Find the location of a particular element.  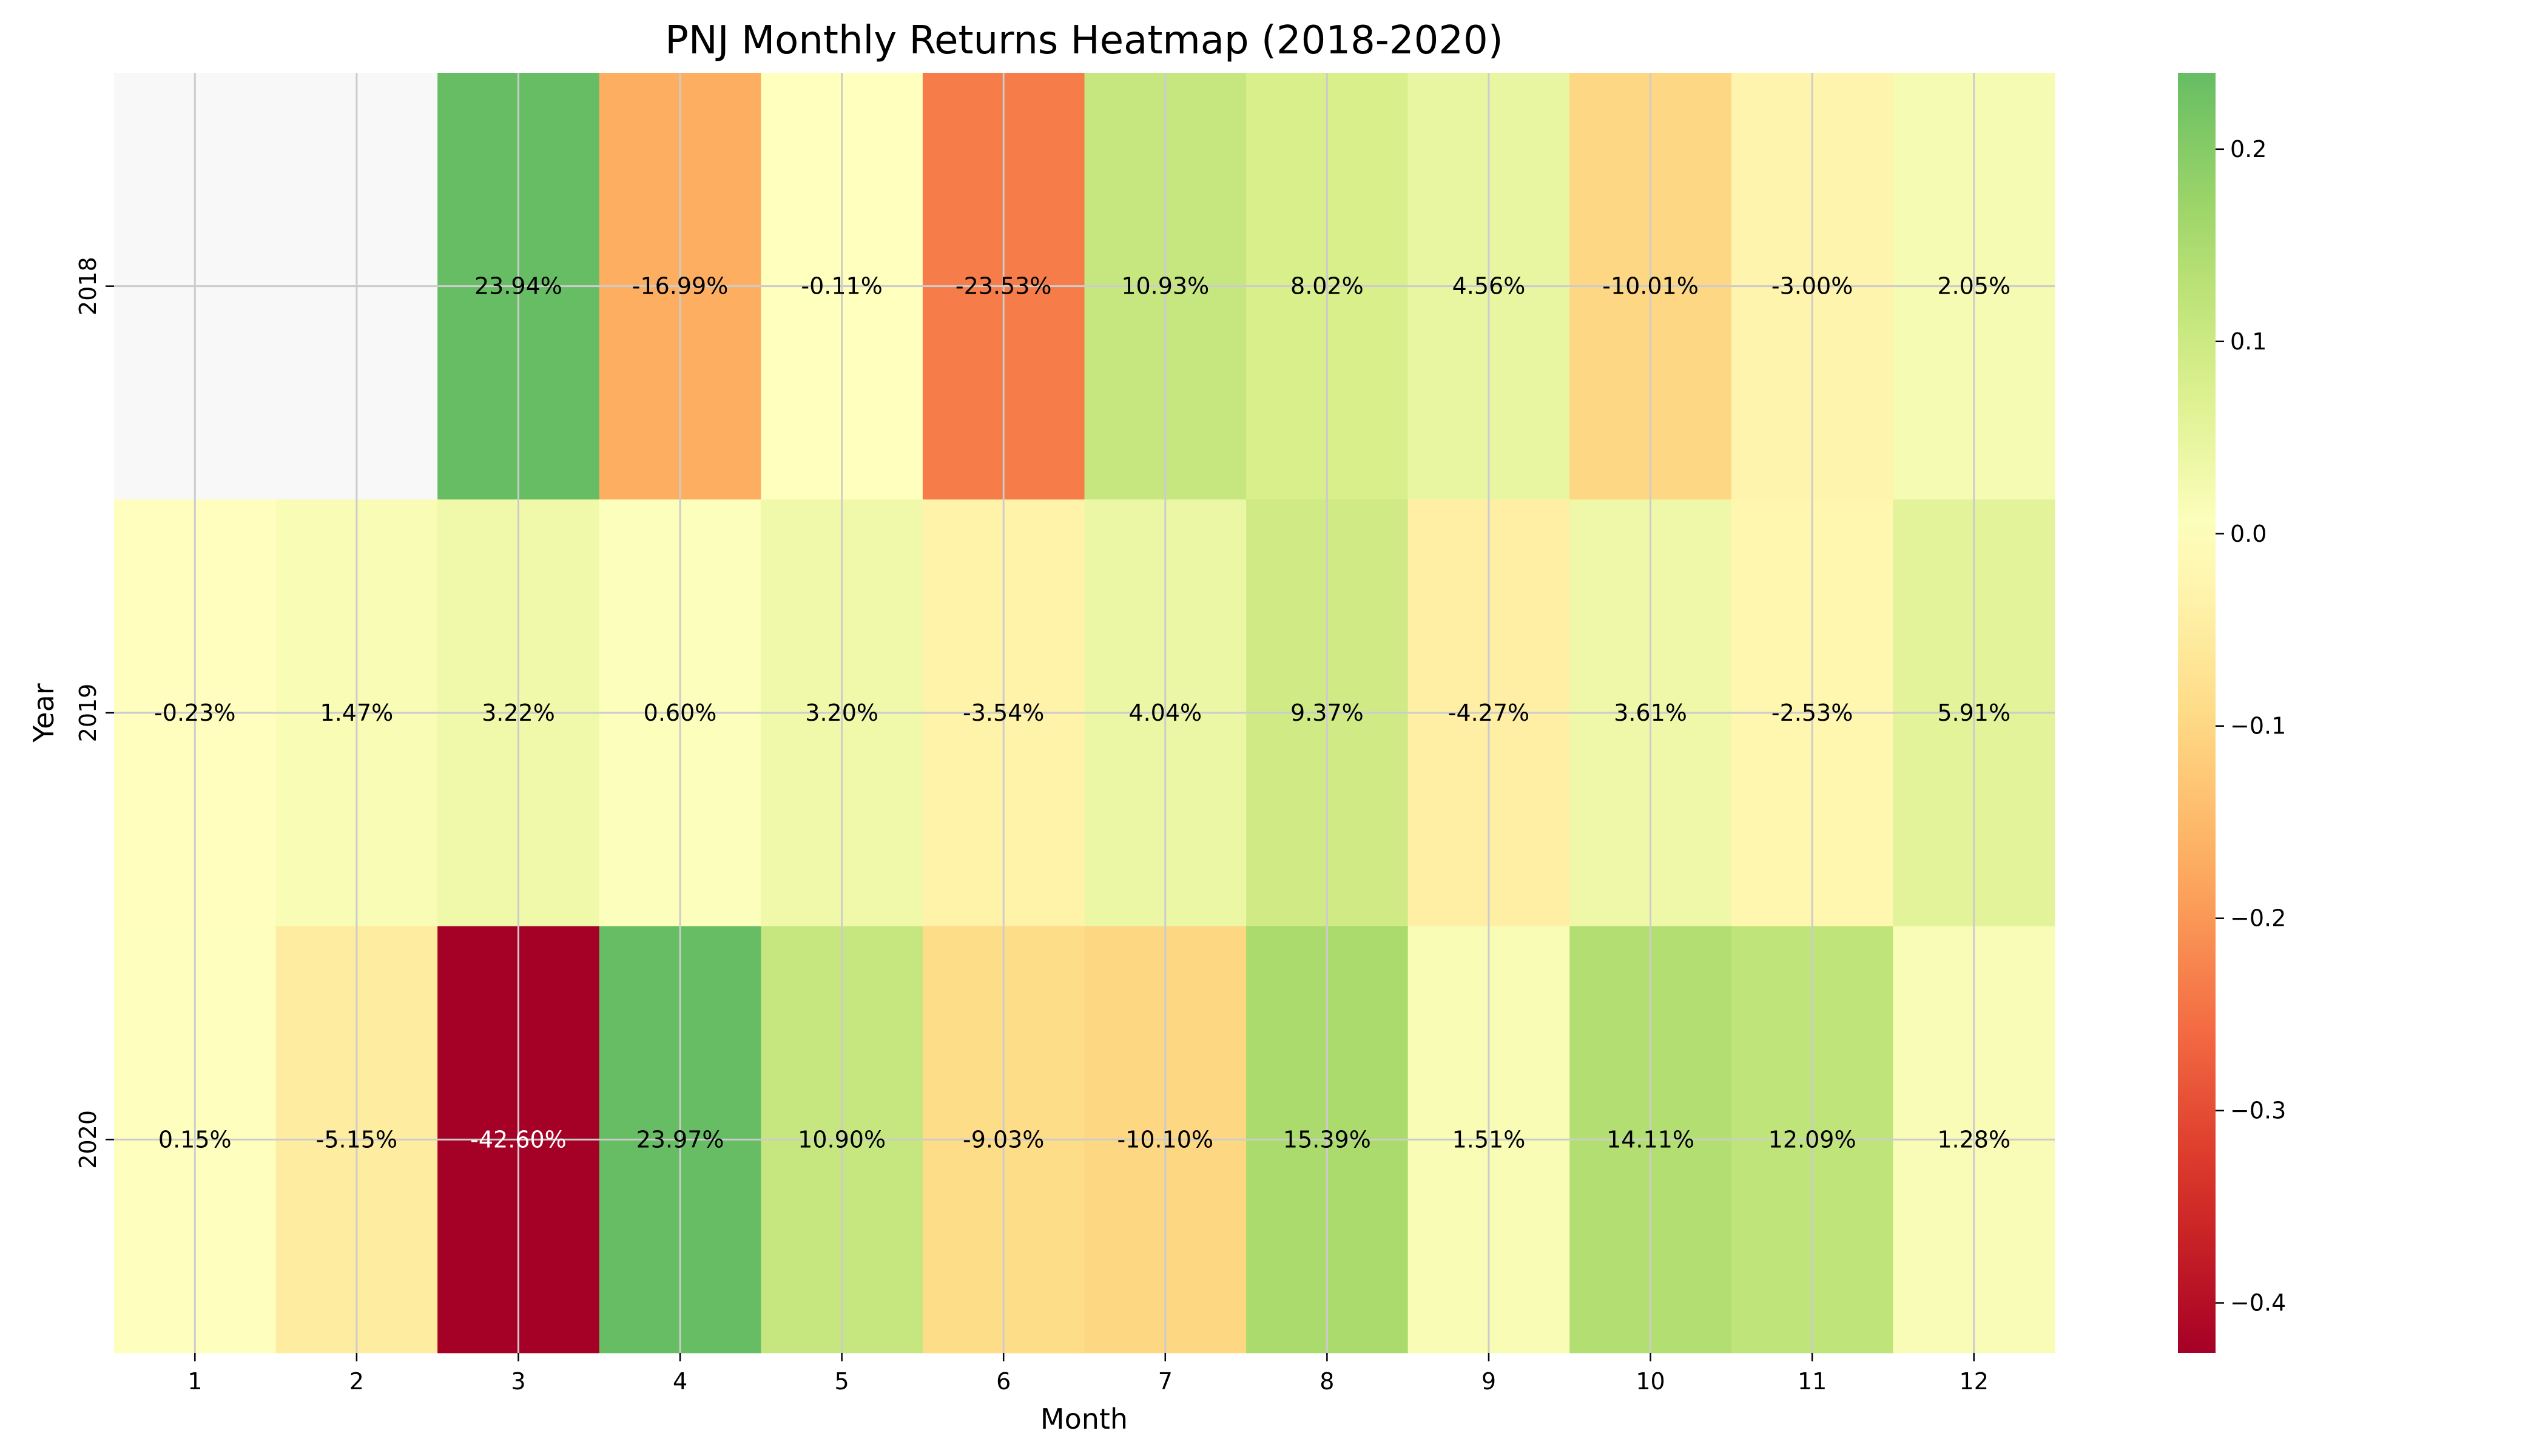

cell-value-label: 1.28% is located at coordinates (1973, 1139).